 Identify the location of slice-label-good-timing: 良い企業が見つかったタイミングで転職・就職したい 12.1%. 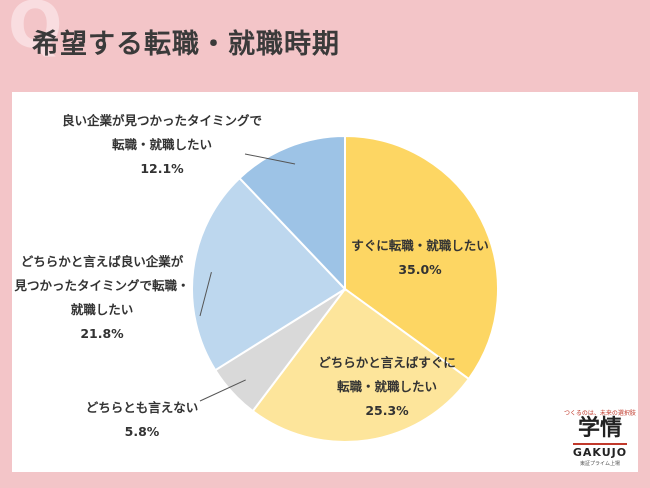
(162, 144).